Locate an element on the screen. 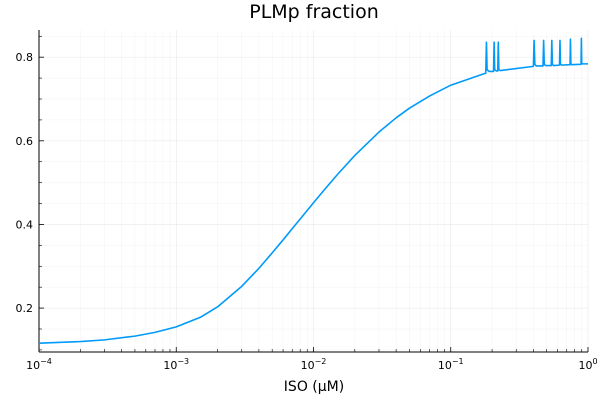 The image size is (600, 400). y-tick-label: 0.4 is located at coordinates (25, 224).